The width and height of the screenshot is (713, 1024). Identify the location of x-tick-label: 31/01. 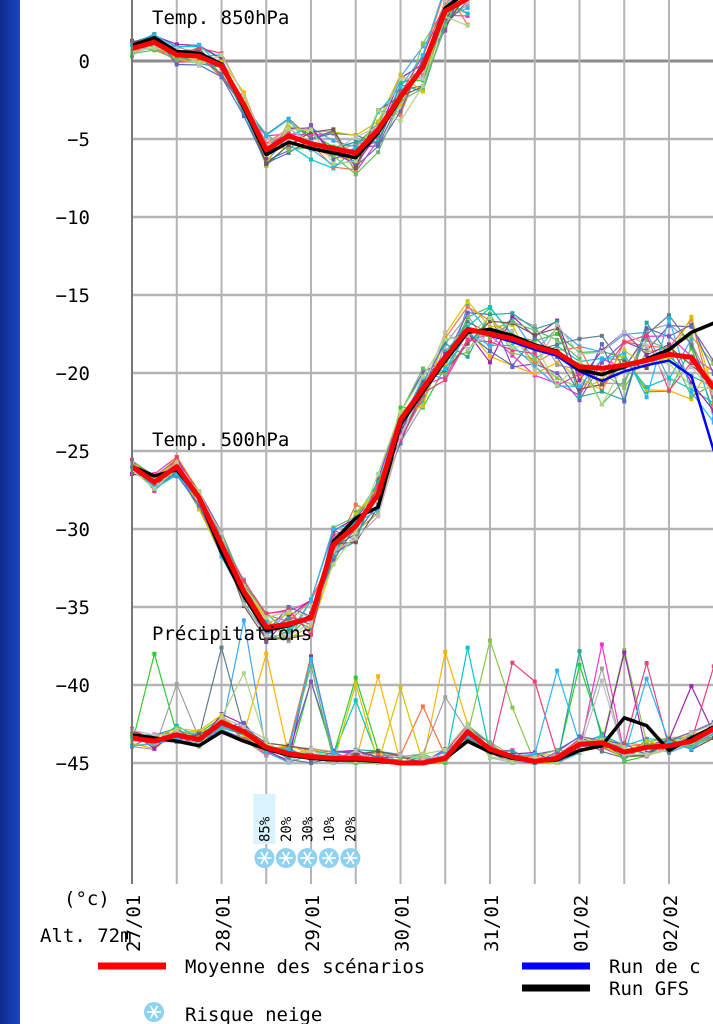
(492, 923).